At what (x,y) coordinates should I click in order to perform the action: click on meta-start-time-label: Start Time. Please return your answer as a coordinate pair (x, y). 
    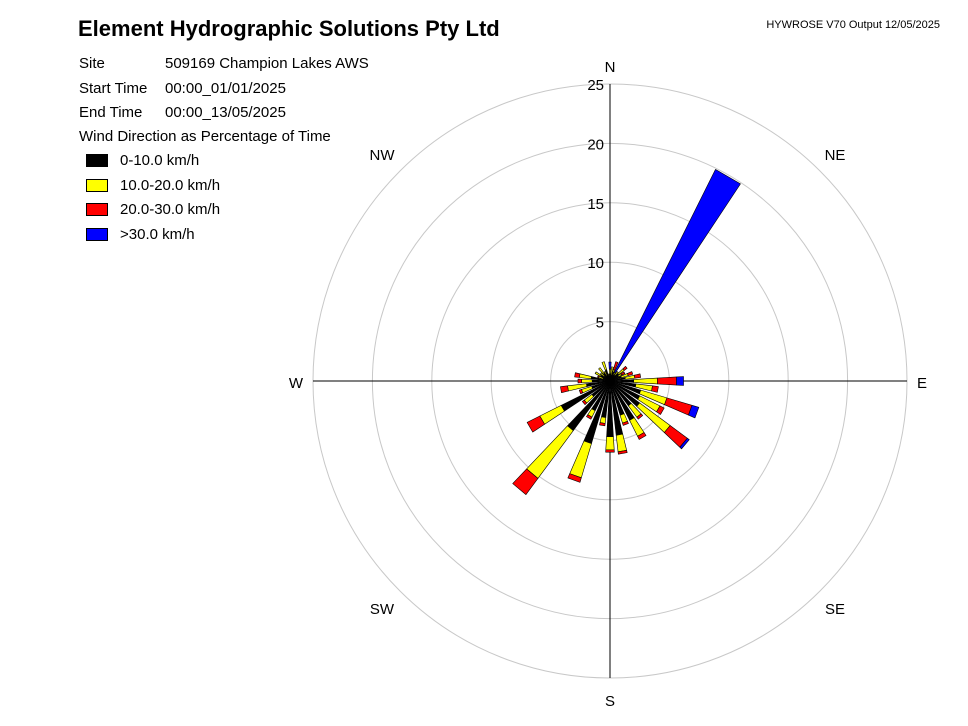
    Looking at the image, I should click on (113, 88).